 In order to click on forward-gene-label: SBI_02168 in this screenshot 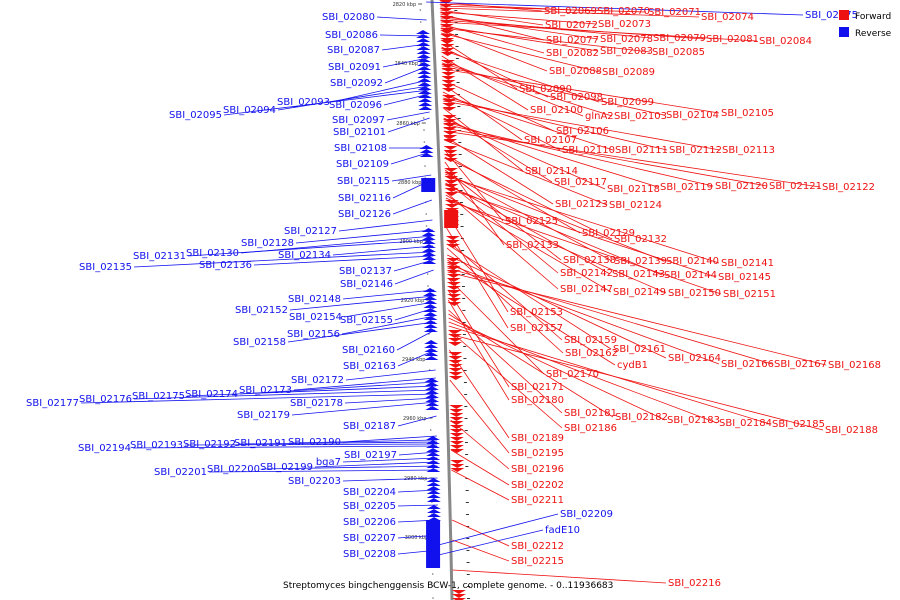, I will do `click(854, 365)`.